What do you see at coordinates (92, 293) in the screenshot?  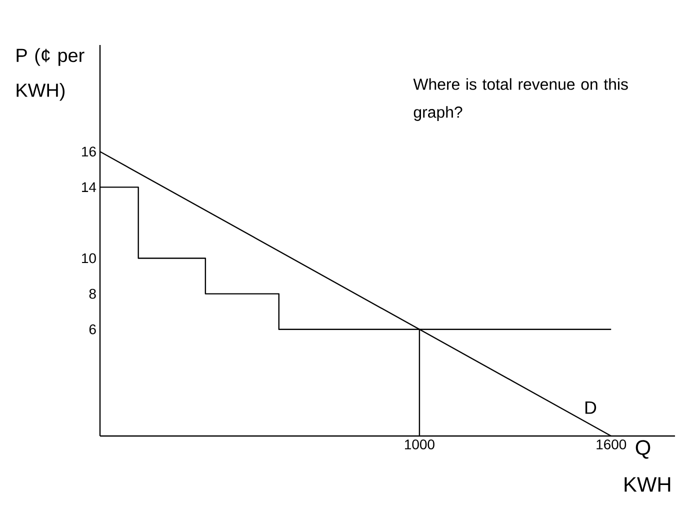 I see `y-tick-label: 8` at bounding box center [92, 293].